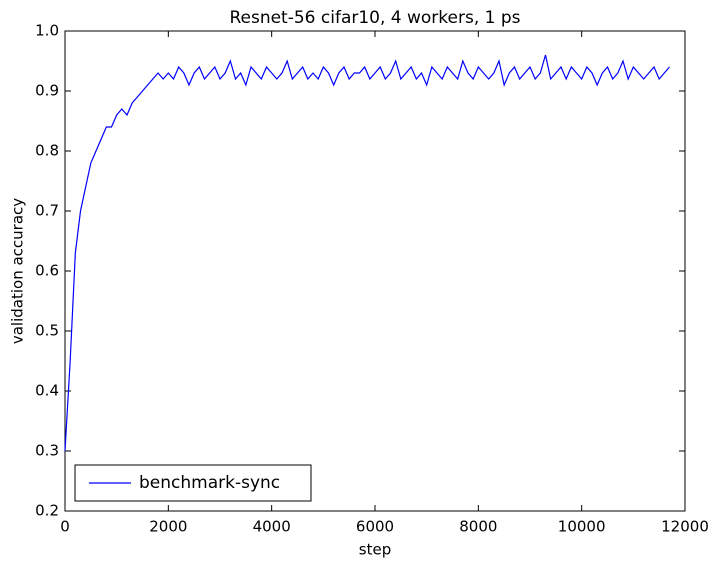 This screenshot has width=719, height=570. Describe the element at coordinates (47, 211) in the screenshot. I see `y-tick-label: 0.7` at that location.